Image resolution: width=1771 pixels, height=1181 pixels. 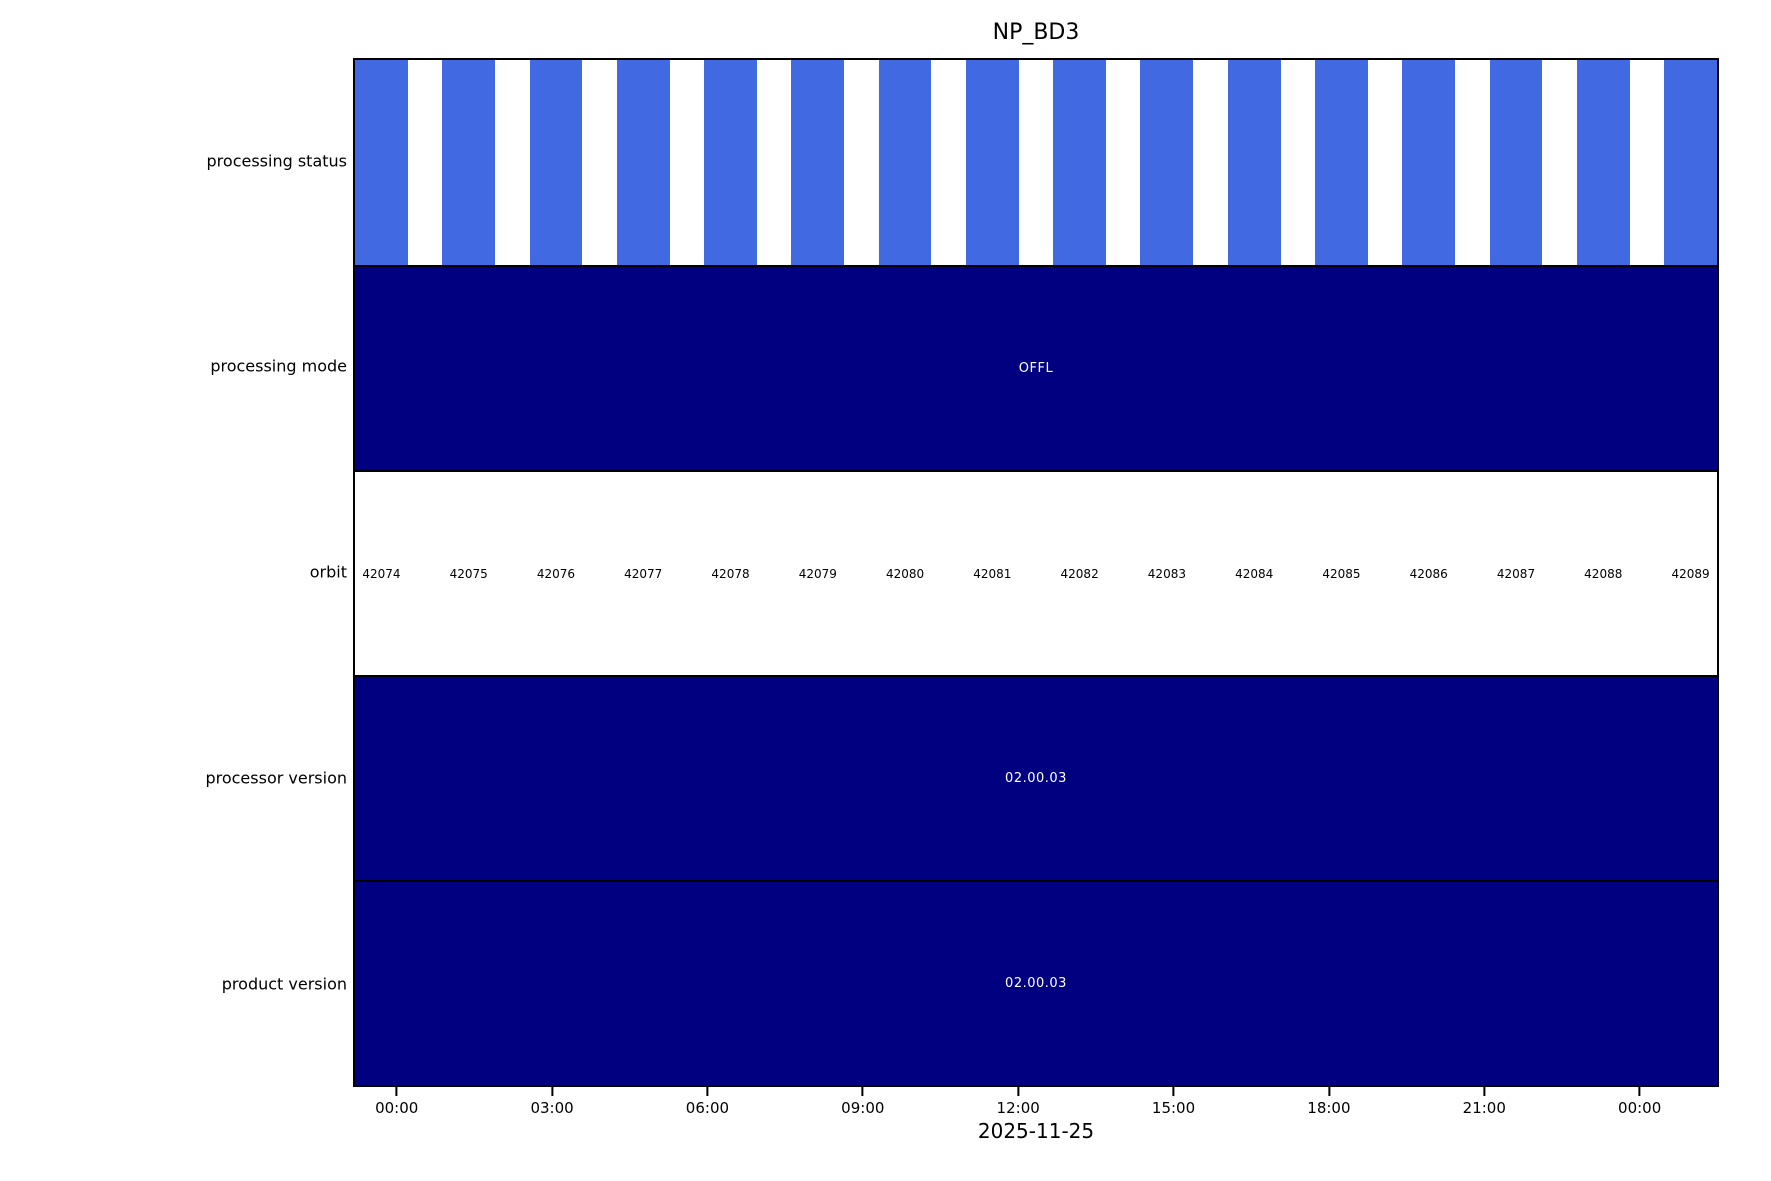 I want to click on orbit-label: 42081, so click(x=992, y=573).